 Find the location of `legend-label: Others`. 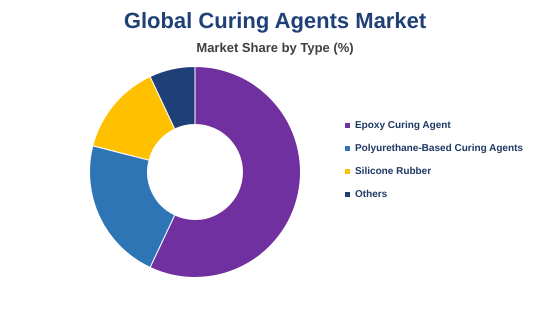

legend-label: Others is located at coordinates (371, 194).